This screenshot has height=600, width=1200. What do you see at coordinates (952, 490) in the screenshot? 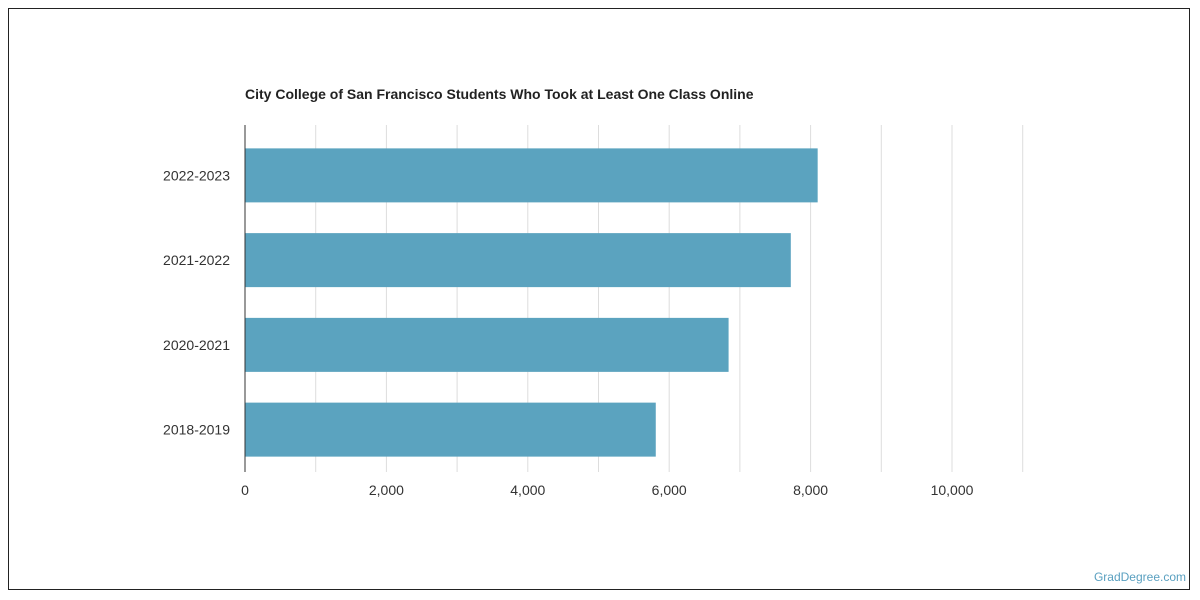
I see `x-tick-label: 10,000` at bounding box center [952, 490].